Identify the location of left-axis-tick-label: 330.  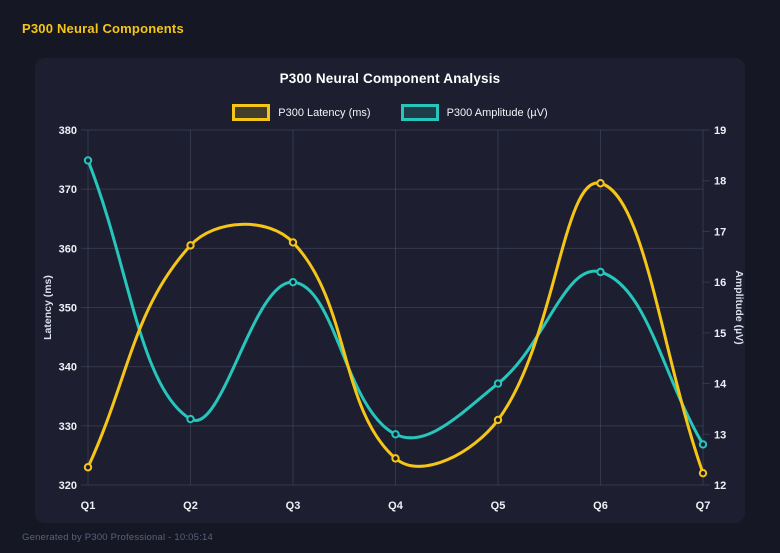
(68, 427).